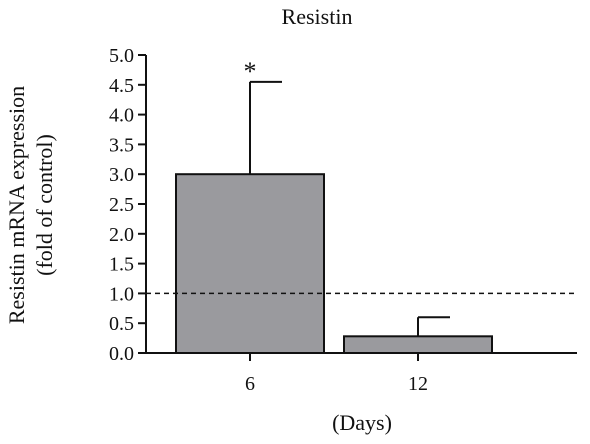 This screenshot has height=444, width=590. I want to click on y-tick-label: 0.5, so click(121, 324).